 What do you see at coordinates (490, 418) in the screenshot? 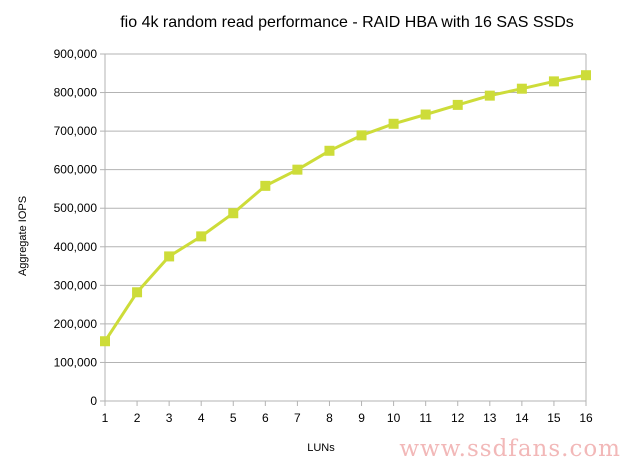
I see `x-tick-label: 13` at bounding box center [490, 418].